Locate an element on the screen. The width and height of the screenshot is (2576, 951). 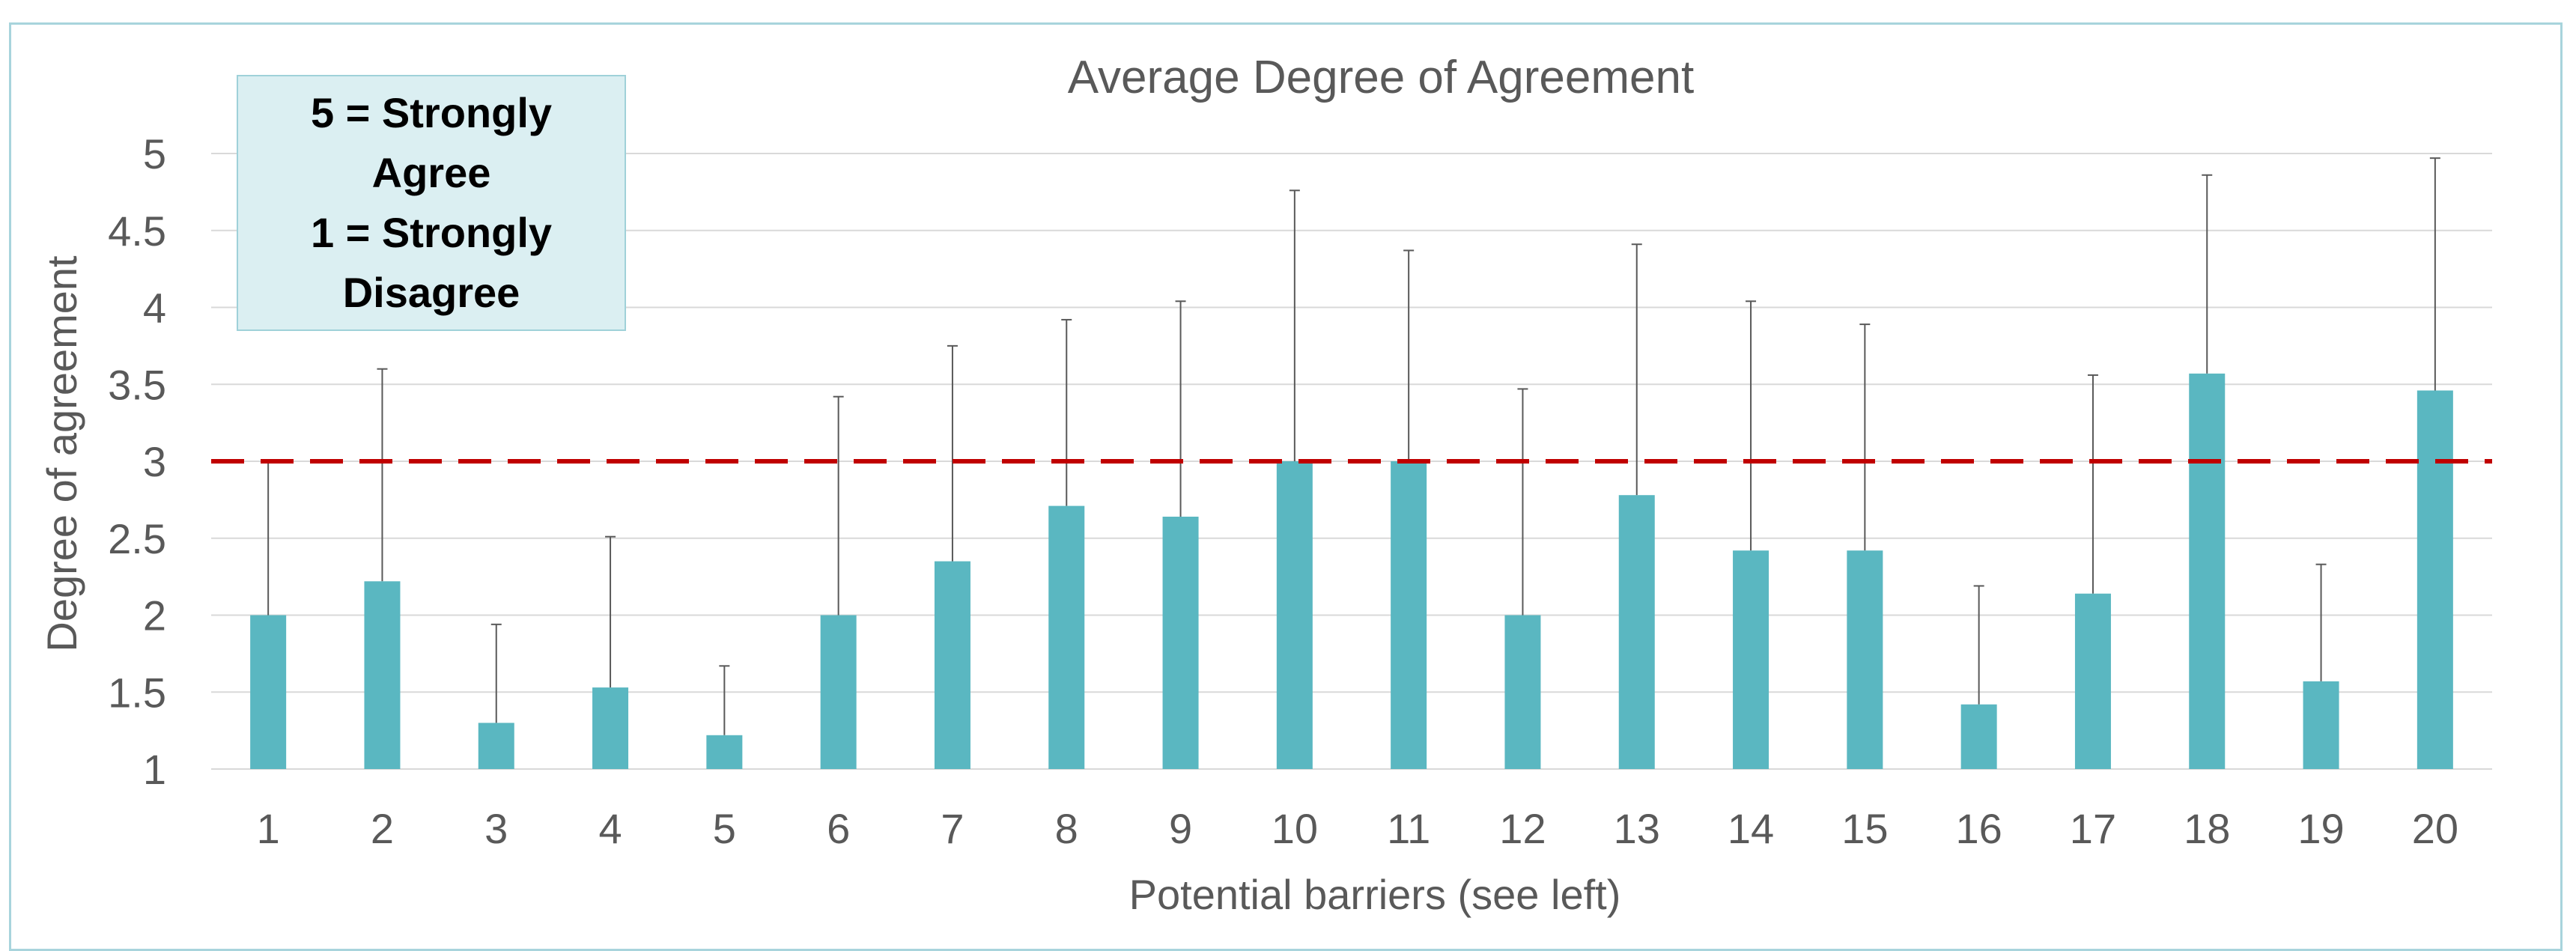
scale-note-line: Agree is located at coordinates (431, 172).